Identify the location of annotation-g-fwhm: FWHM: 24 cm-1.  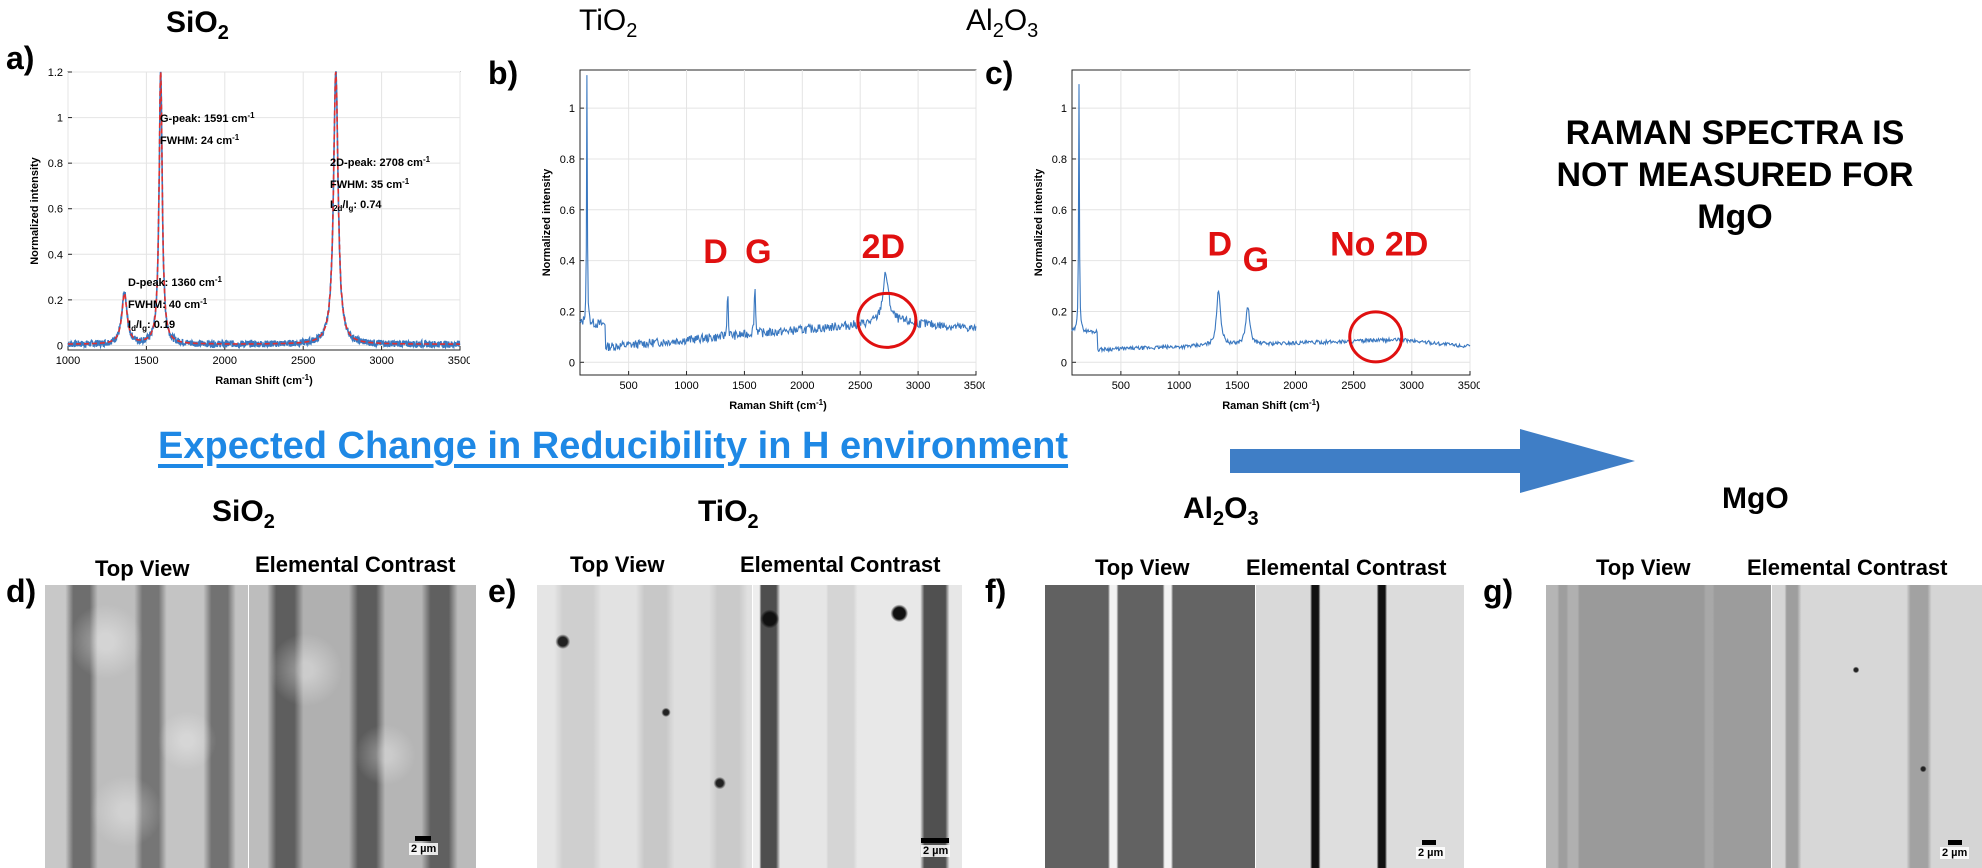
(200, 140).